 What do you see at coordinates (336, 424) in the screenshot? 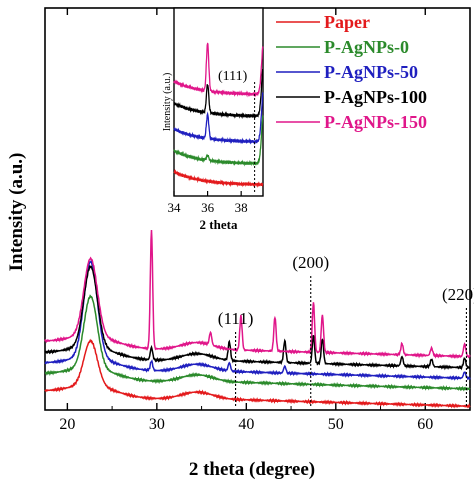
I see `x-tick-label: 50` at bounding box center [336, 424].